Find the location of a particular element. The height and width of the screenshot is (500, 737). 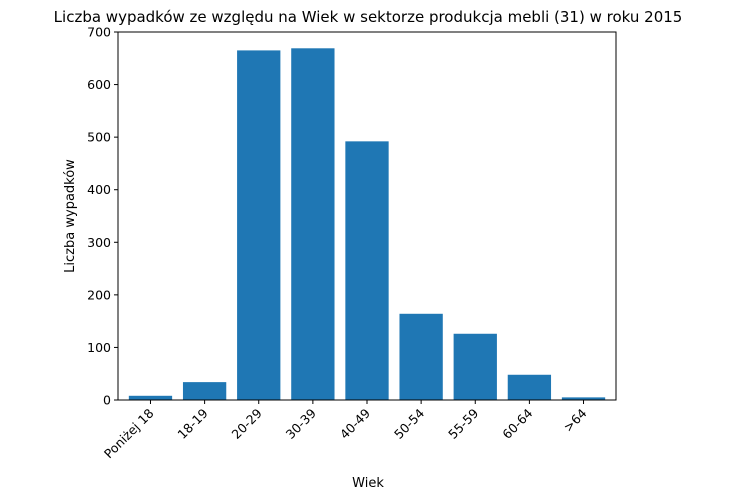

y-tick-label: 0 is located at coordinates (107, 400).